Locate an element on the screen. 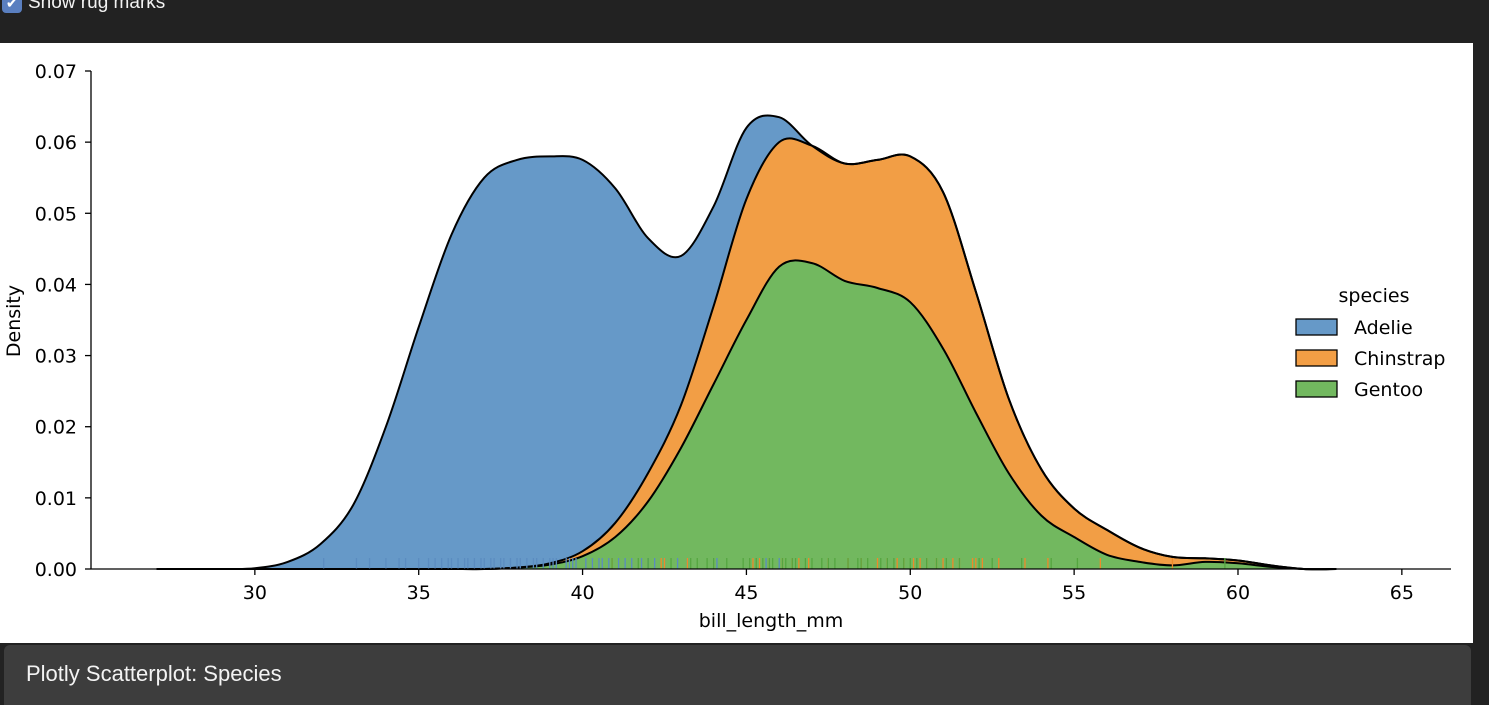 Image resolution: width=1489 pixels, height=705 pixels. y-tick-label: 0.02 is located at coordinates (56, 428).